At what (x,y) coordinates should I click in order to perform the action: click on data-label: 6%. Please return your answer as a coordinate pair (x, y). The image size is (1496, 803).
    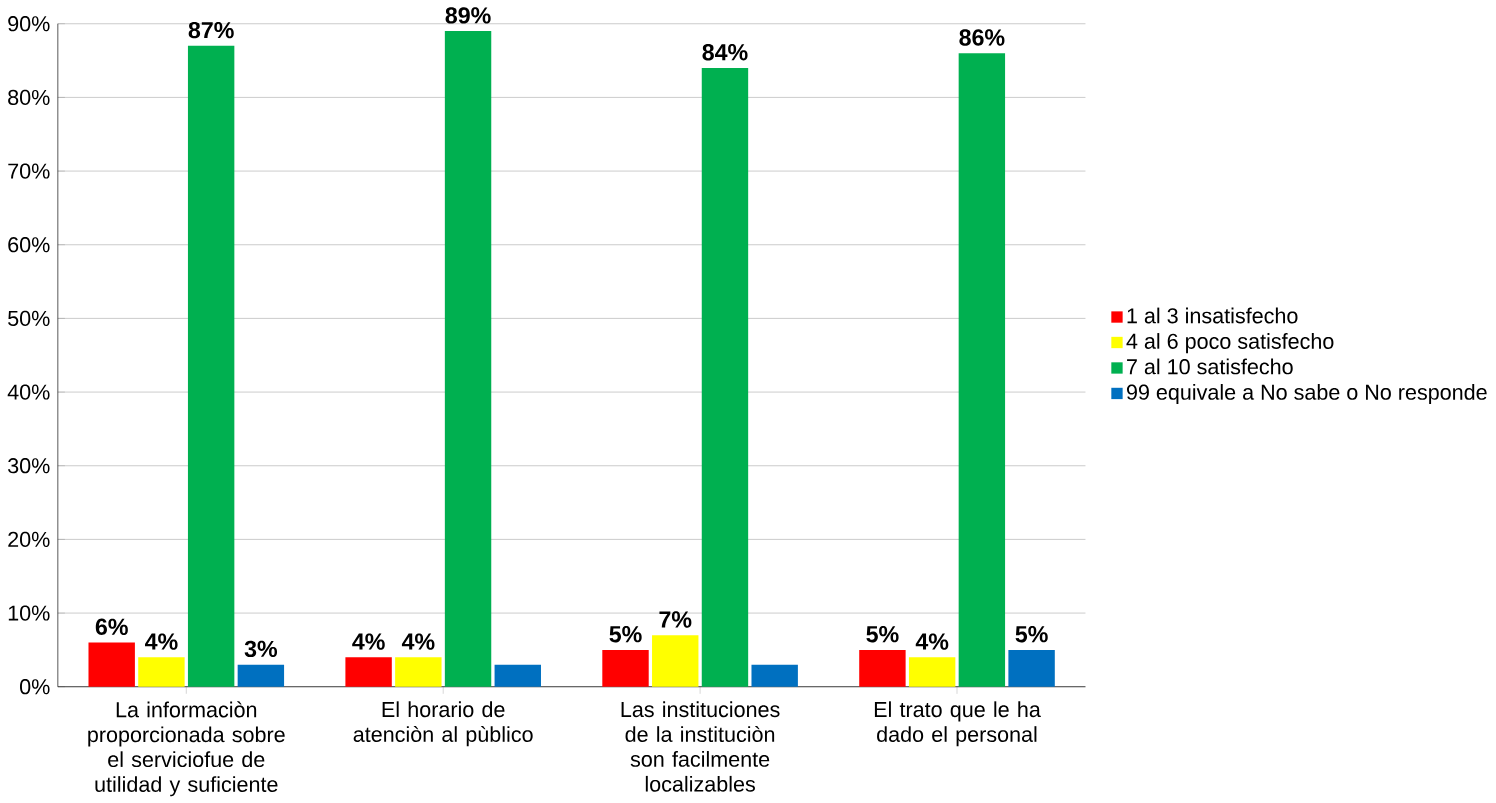
    Looking at the image, I should click on (111, 626).